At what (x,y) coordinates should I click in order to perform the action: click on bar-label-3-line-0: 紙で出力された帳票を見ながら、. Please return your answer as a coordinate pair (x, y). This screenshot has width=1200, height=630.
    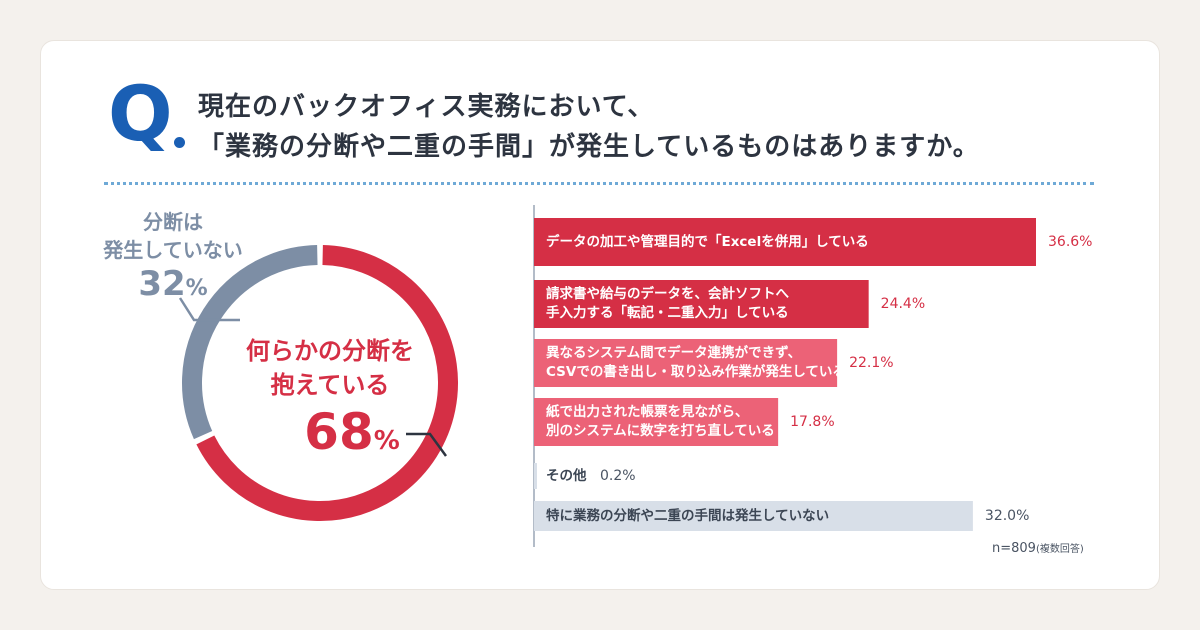
    Looking at the image, I should click on (647, 412).